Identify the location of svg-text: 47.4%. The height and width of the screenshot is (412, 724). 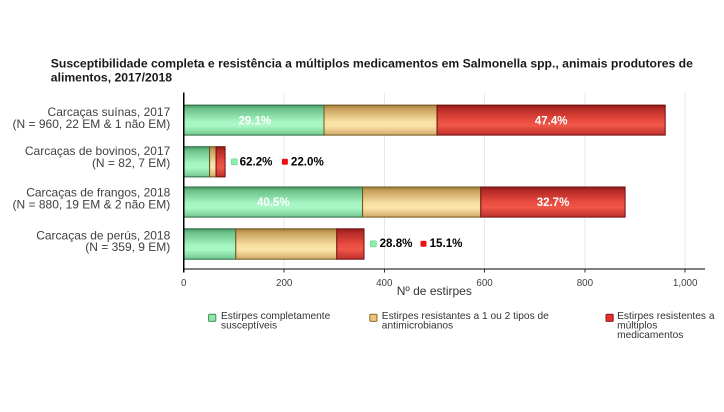
(551, 121).